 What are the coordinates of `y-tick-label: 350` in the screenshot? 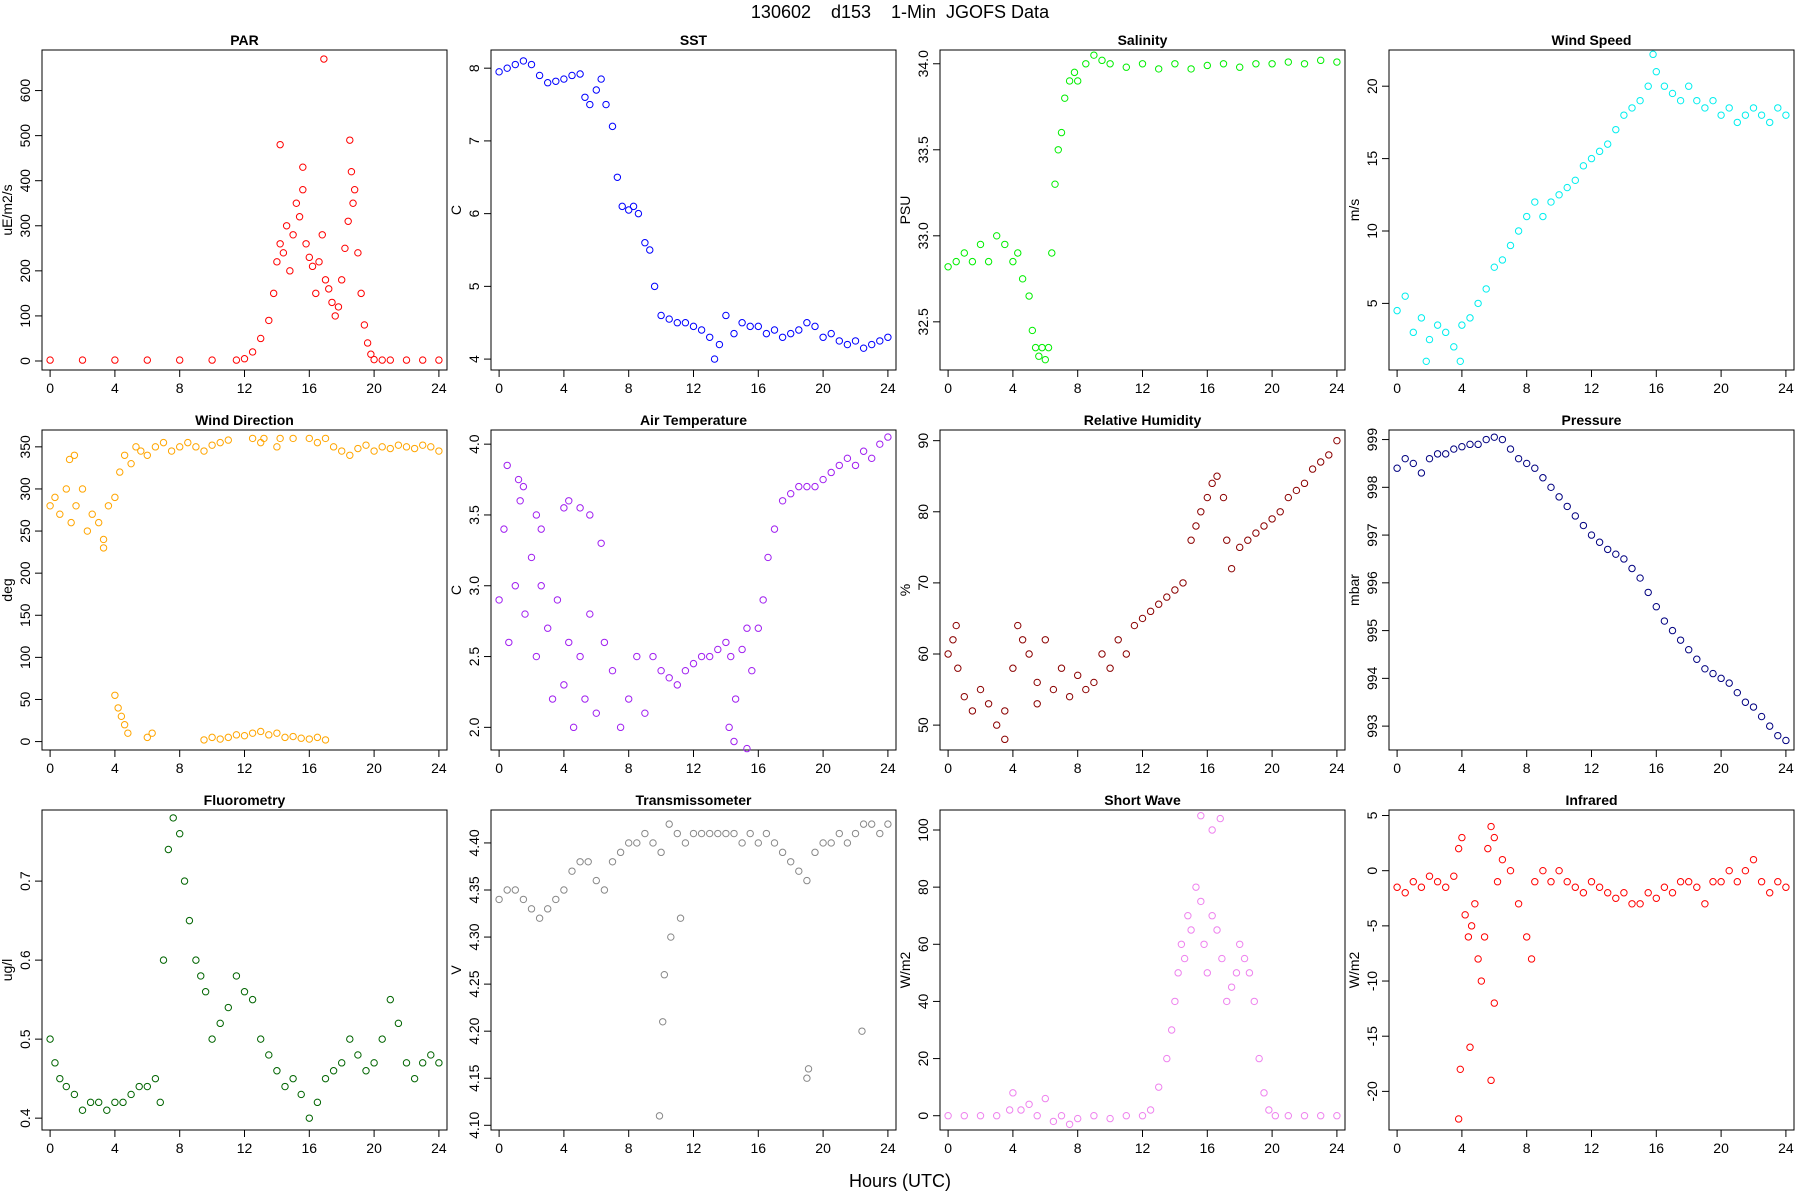 It's located at (25, 447).